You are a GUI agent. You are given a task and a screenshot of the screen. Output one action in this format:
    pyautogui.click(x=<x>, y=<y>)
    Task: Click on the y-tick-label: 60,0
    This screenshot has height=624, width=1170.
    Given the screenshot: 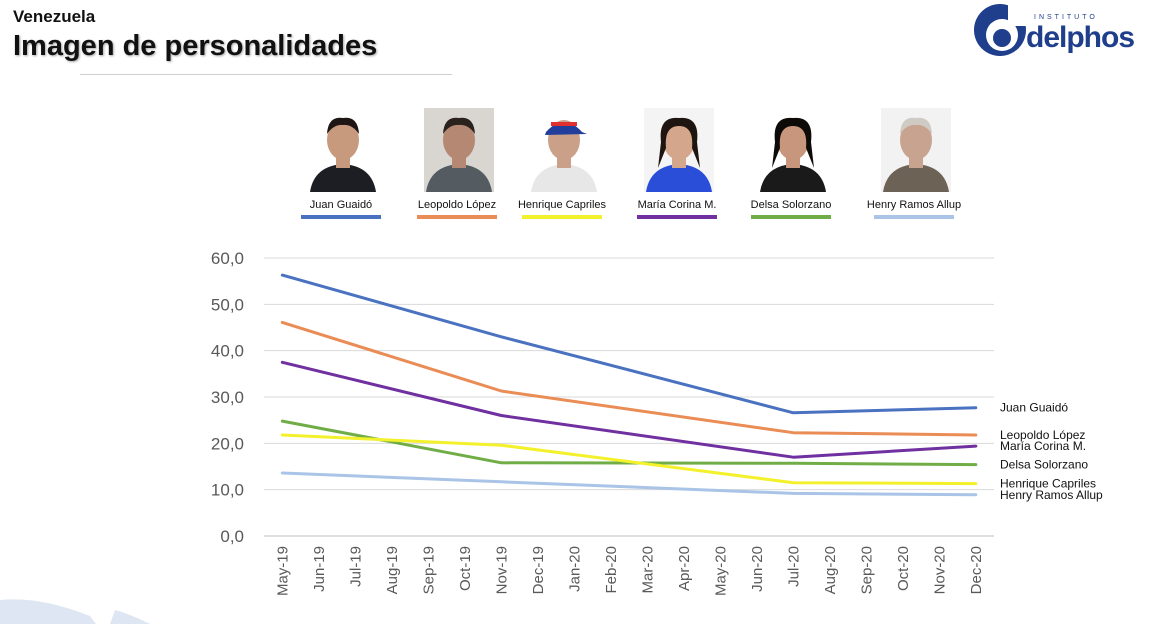 What is the action you would take?
    pyautogui.click(x=227, y=258)
    